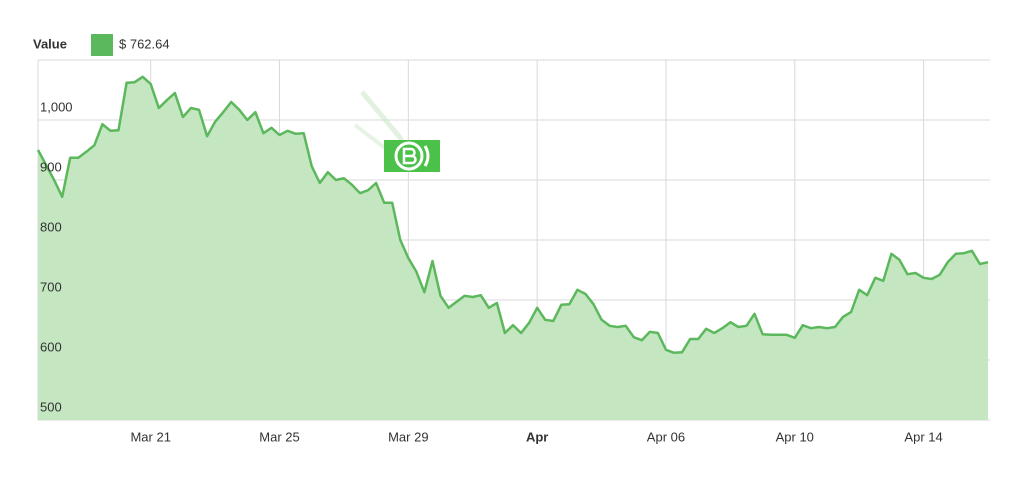  What do you see at coordinates (50, 43) in the screenshot?
I see `legend-title: Value` at bounding box center [50, 43].